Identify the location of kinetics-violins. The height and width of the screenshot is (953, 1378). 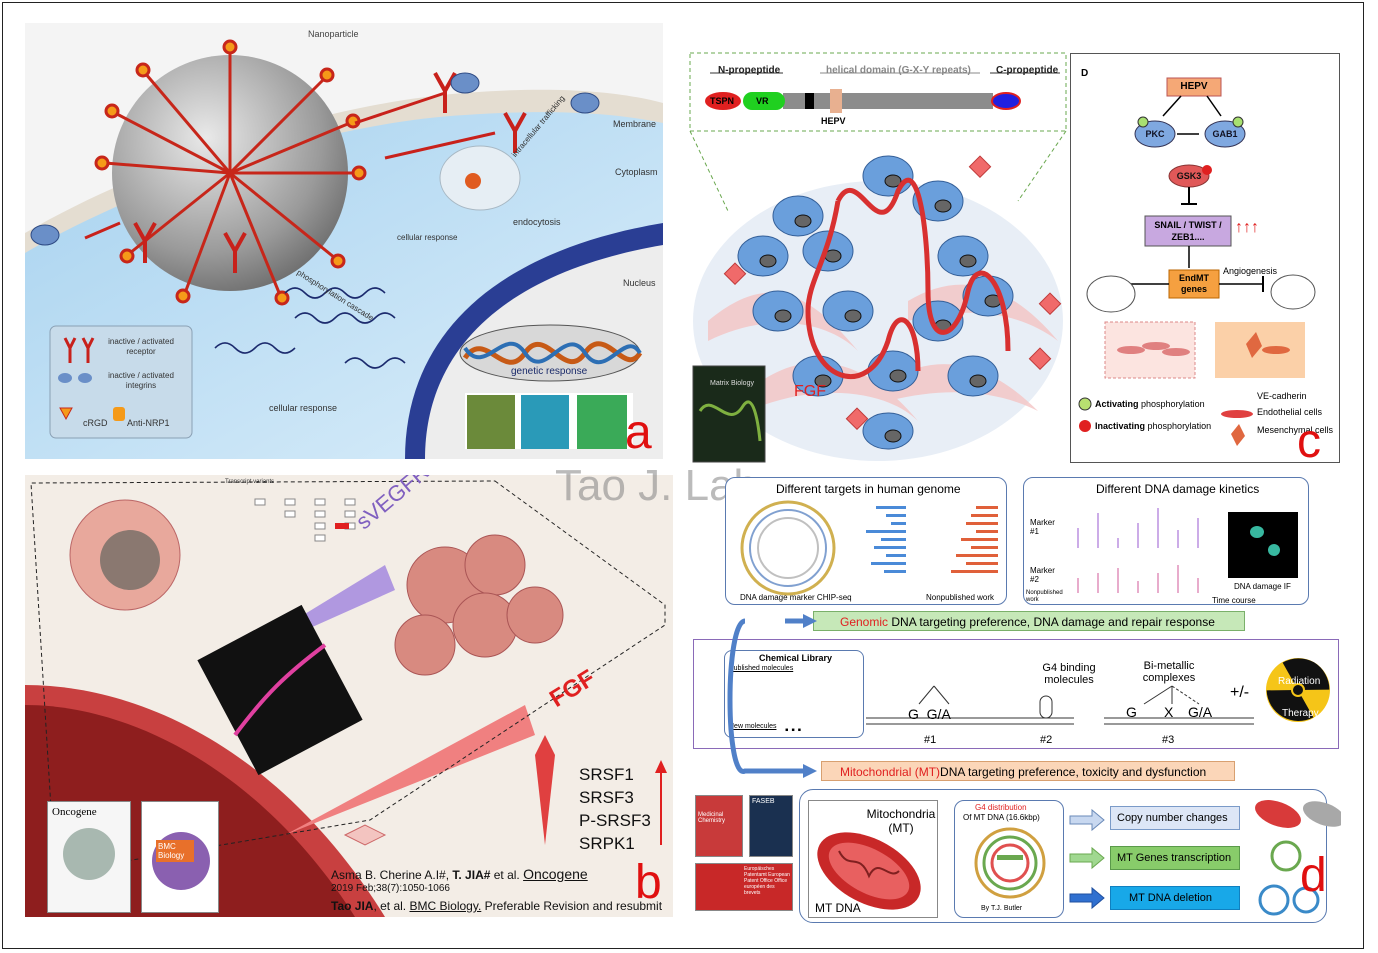
(1138, 550).